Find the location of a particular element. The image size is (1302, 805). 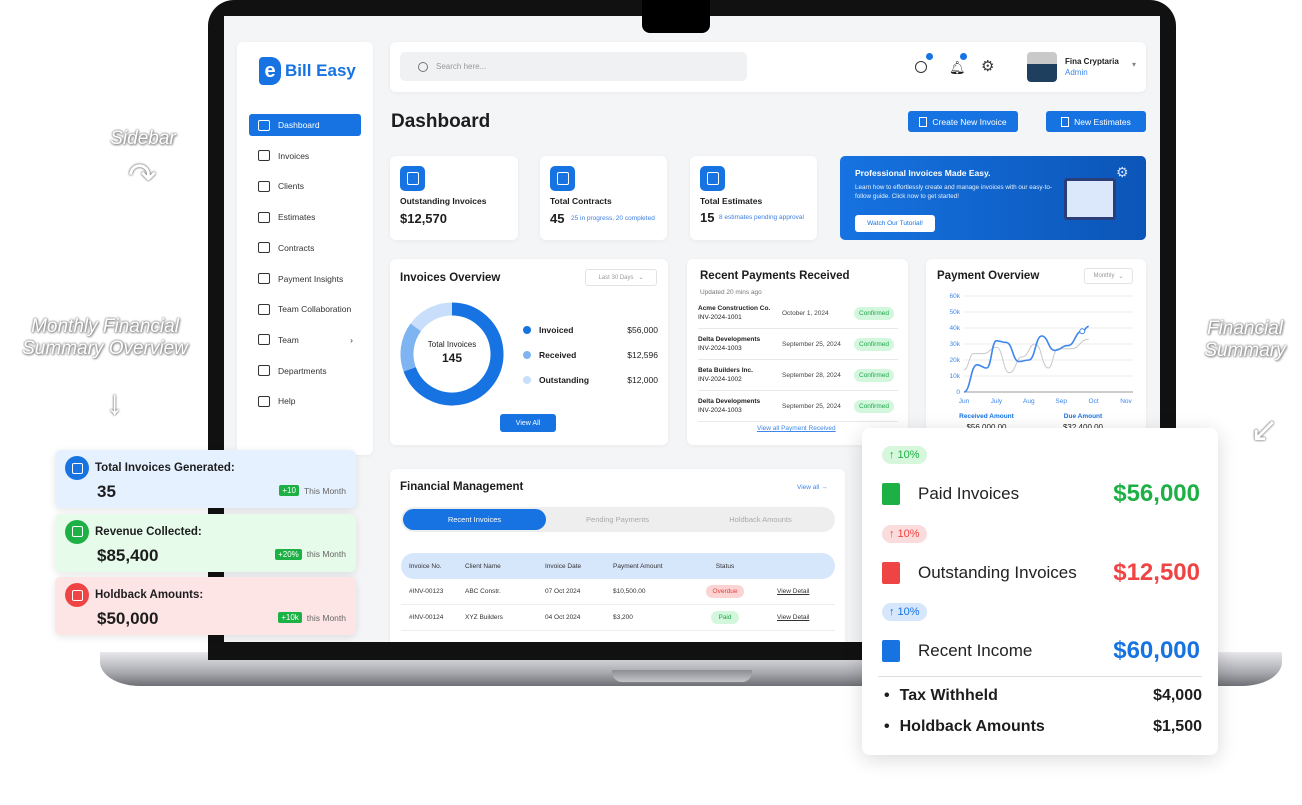

change-badge: +10k is located at coordinates (290, 617).